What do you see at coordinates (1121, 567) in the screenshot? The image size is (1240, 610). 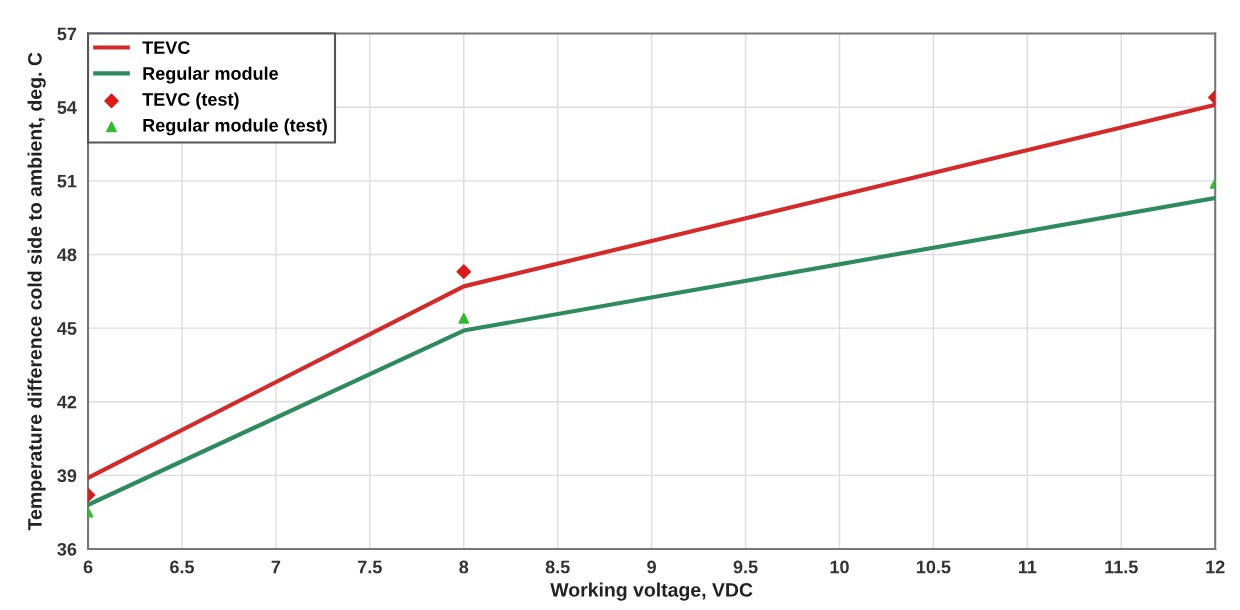 I see `x-tick-label: 11.5` at bounding box center [1121, 567].